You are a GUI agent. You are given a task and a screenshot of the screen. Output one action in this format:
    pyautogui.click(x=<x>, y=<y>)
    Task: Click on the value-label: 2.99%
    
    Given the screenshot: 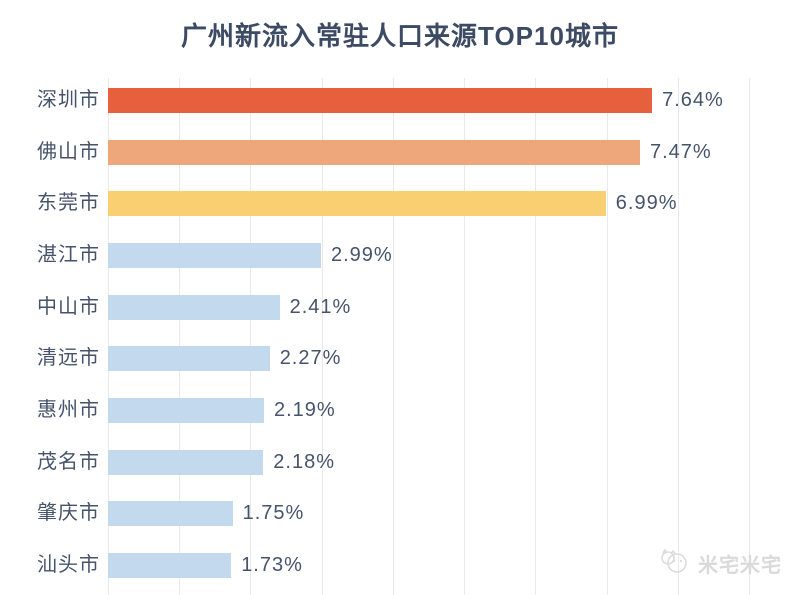 What is the action you would take?
    pyautogui.click(x=362, y=255)
    